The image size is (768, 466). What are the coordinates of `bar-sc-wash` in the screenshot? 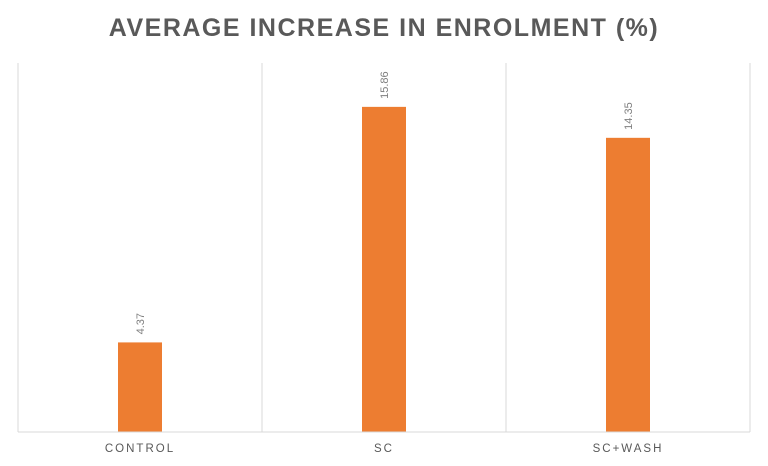 It's located at (628, 284).